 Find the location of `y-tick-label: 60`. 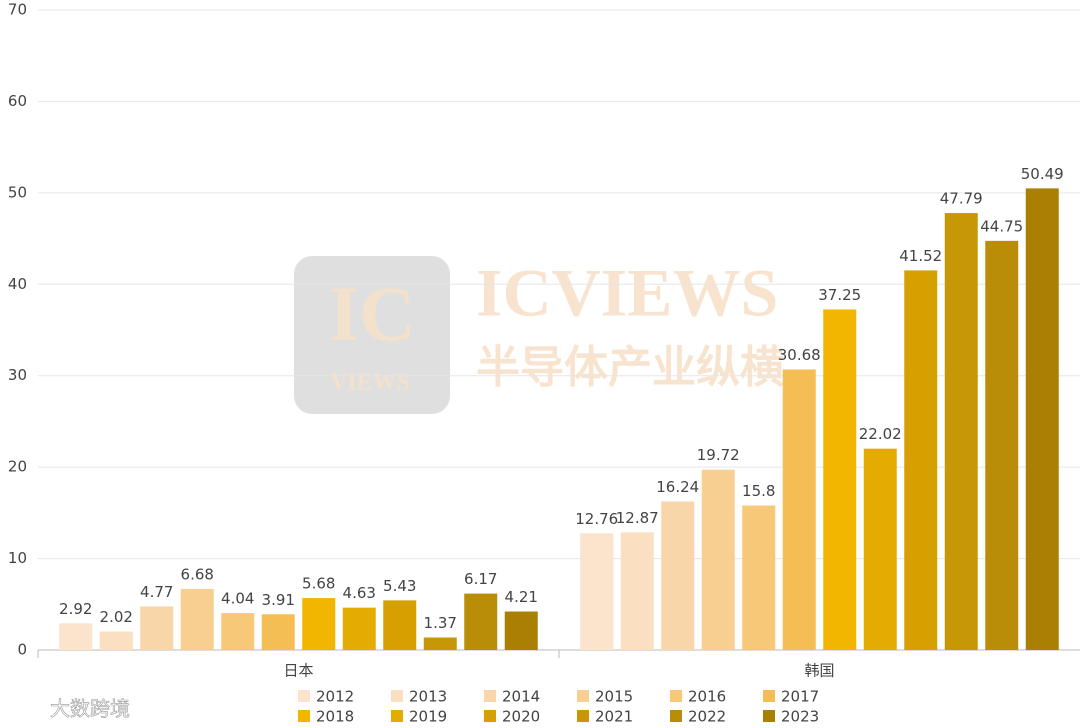

y-tick-label: 60 is located at coordinates (17, 101).